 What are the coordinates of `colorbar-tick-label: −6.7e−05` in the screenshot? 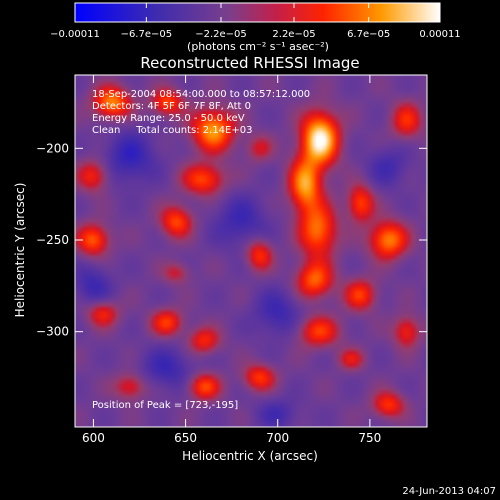 It's located at (147, 34).